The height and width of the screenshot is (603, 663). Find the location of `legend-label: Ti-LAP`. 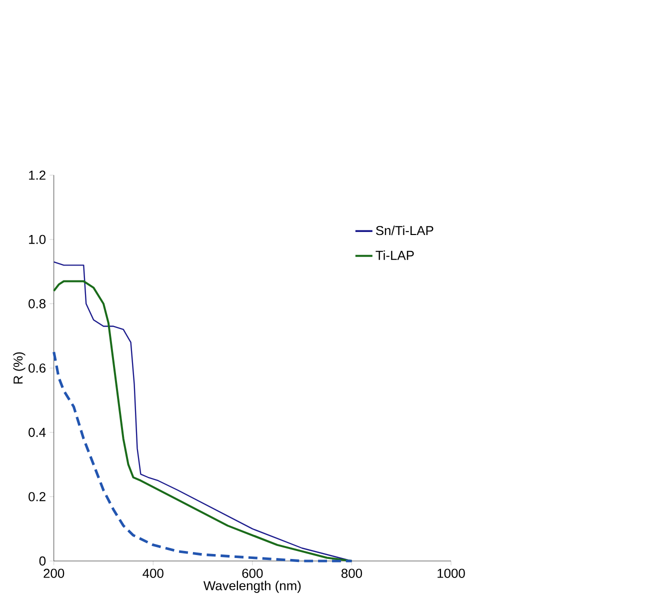

legend-label: Ti-LAP is located at coordinates (395, 255).